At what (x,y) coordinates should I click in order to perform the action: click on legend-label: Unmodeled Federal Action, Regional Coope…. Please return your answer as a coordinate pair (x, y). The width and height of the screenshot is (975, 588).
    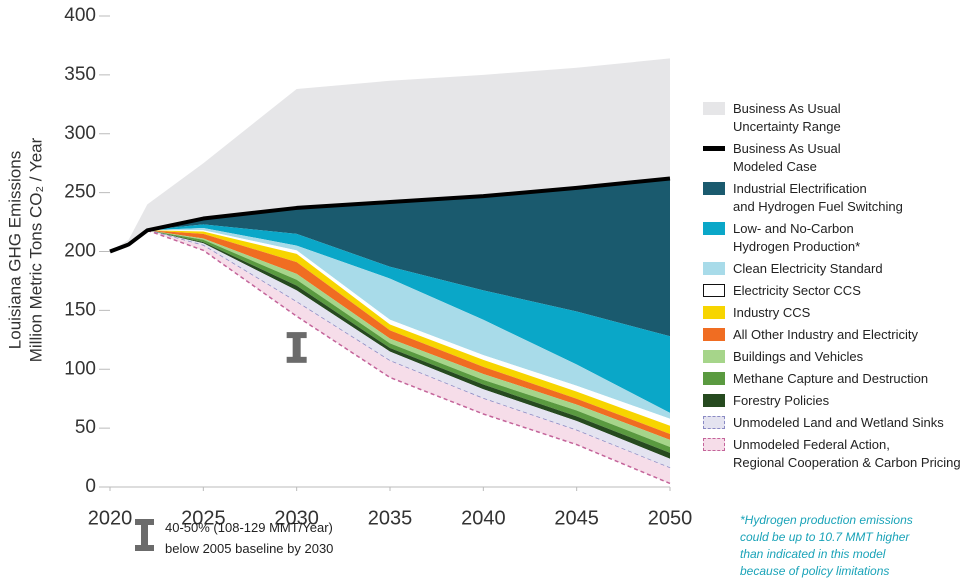
    Looking at the image, I should click on (847, 453).